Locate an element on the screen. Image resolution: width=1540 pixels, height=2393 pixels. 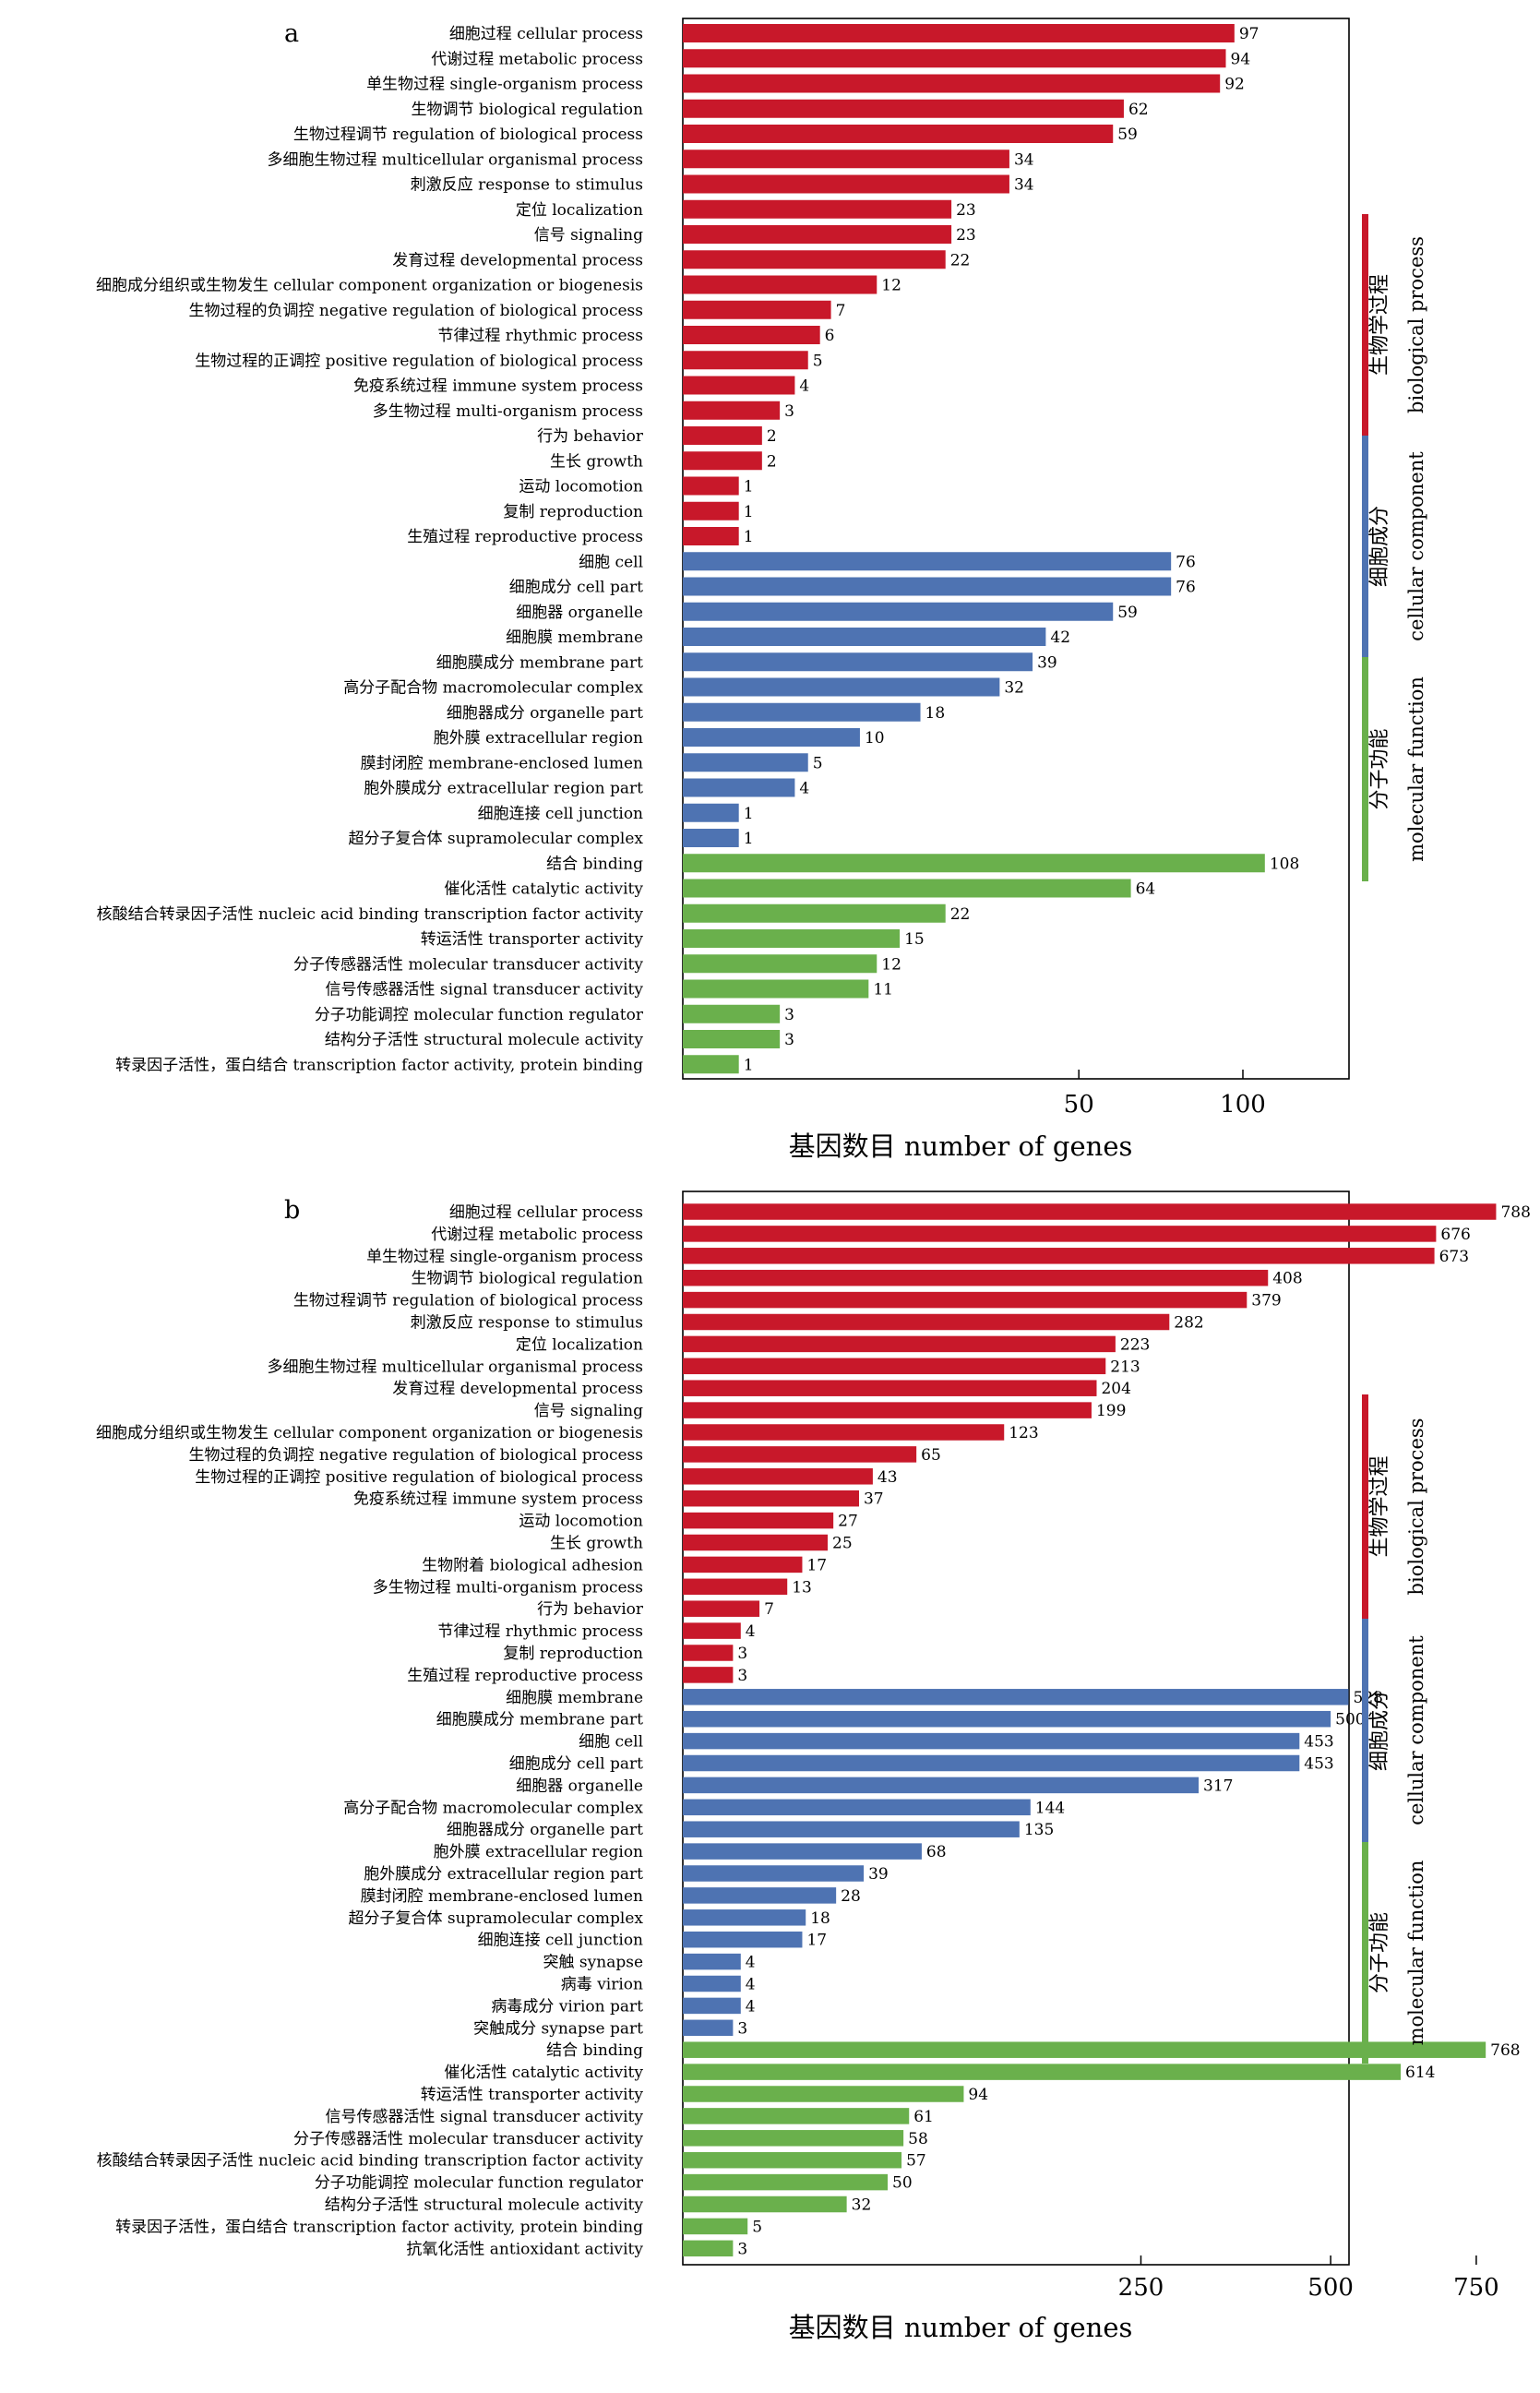
value-label-a-26: 32 is located at coordinates (1014, 688).